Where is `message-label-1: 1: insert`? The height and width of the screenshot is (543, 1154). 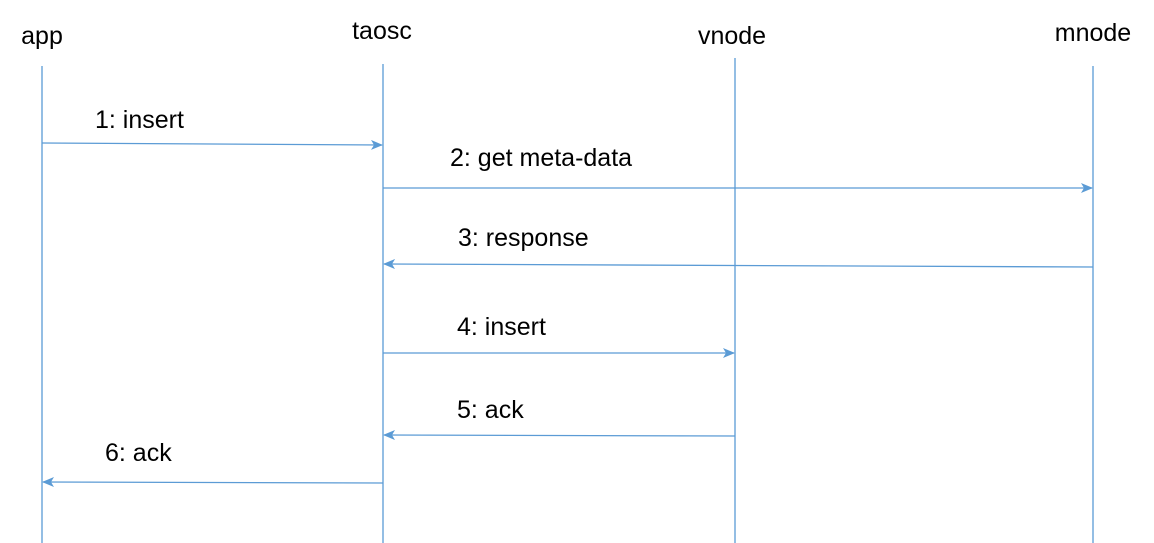 message-label-1: 1: insert is located at coordinates (139, 120).